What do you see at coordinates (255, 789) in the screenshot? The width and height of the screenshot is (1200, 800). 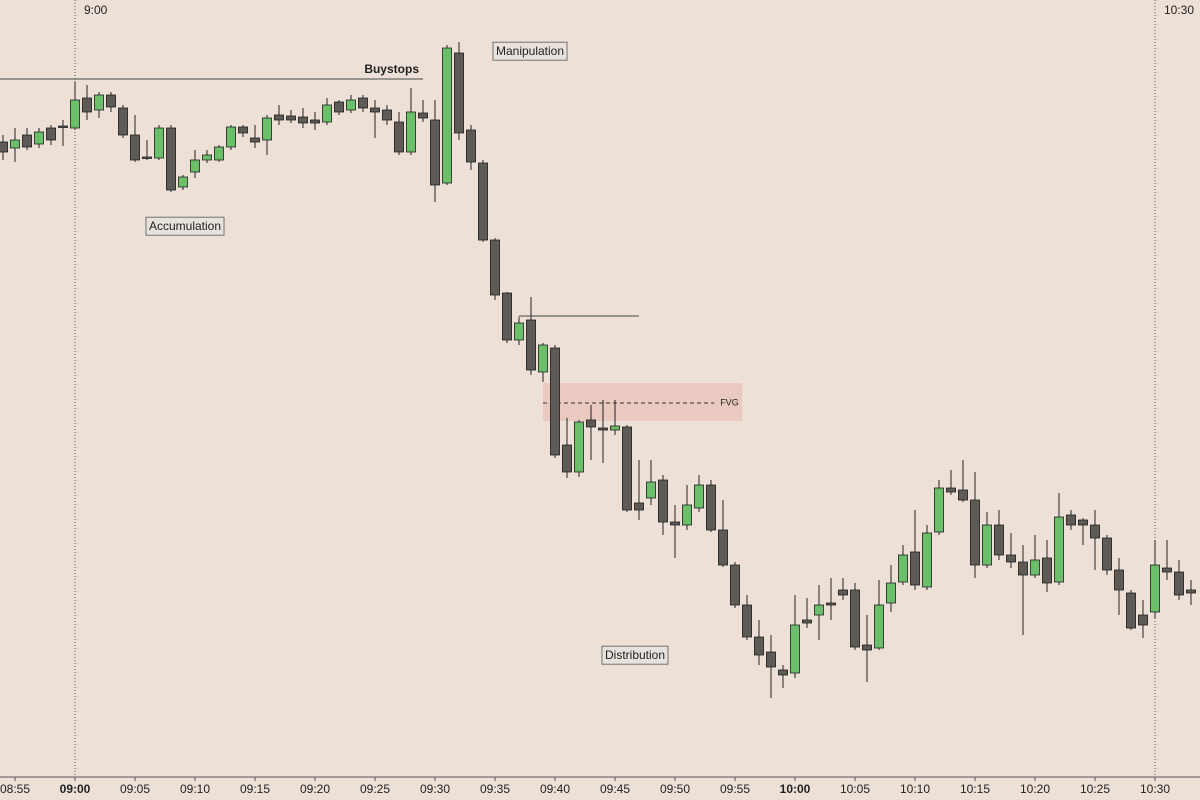 I see `x-tick-label: 09:15` at bounding box center [255, 789].